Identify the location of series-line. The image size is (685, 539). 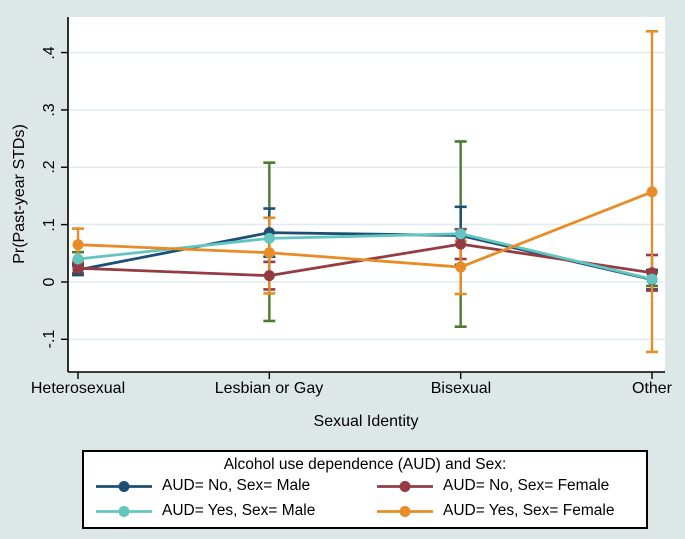
(365, 229).